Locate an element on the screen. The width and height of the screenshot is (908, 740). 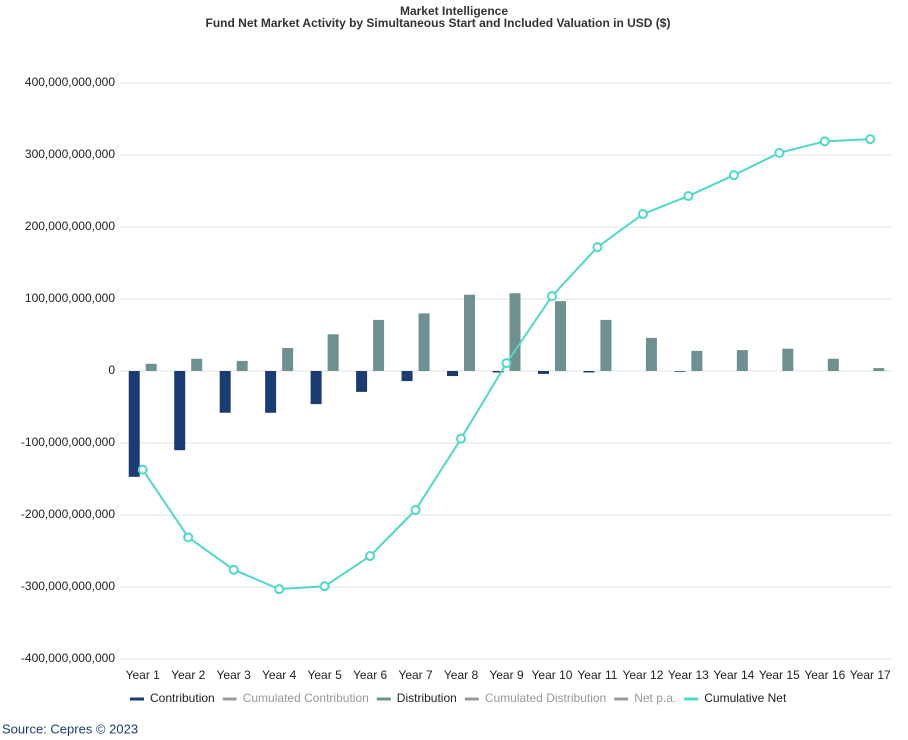
legend-item: Net p.a. is located at coordinates (645, 698).